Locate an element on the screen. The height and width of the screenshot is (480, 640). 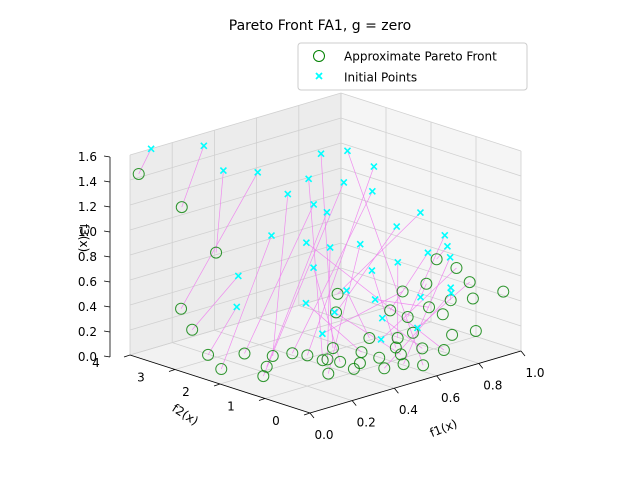
y-axis-label: f2(x) is located at coordinates (184, 414).